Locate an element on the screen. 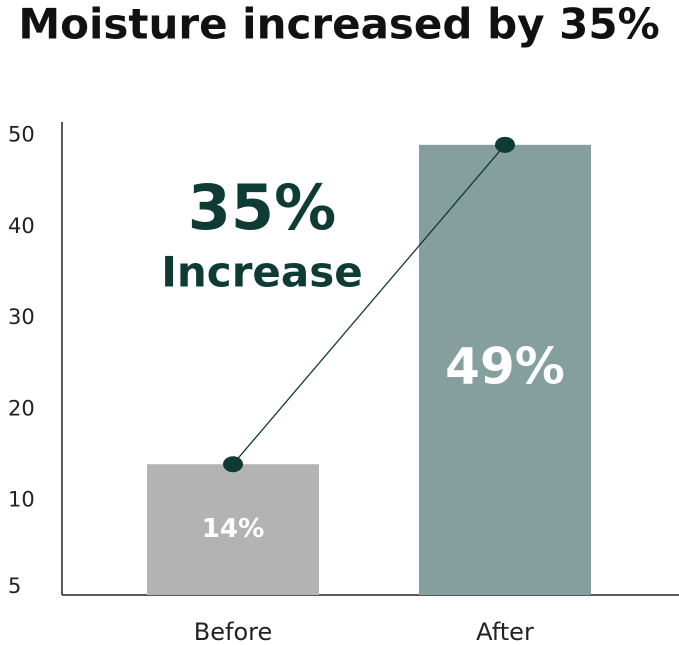 Image resolution: width=679 pixels, height=645 pixels. y-tick-label: 50 is located at coordinates (21, 135).